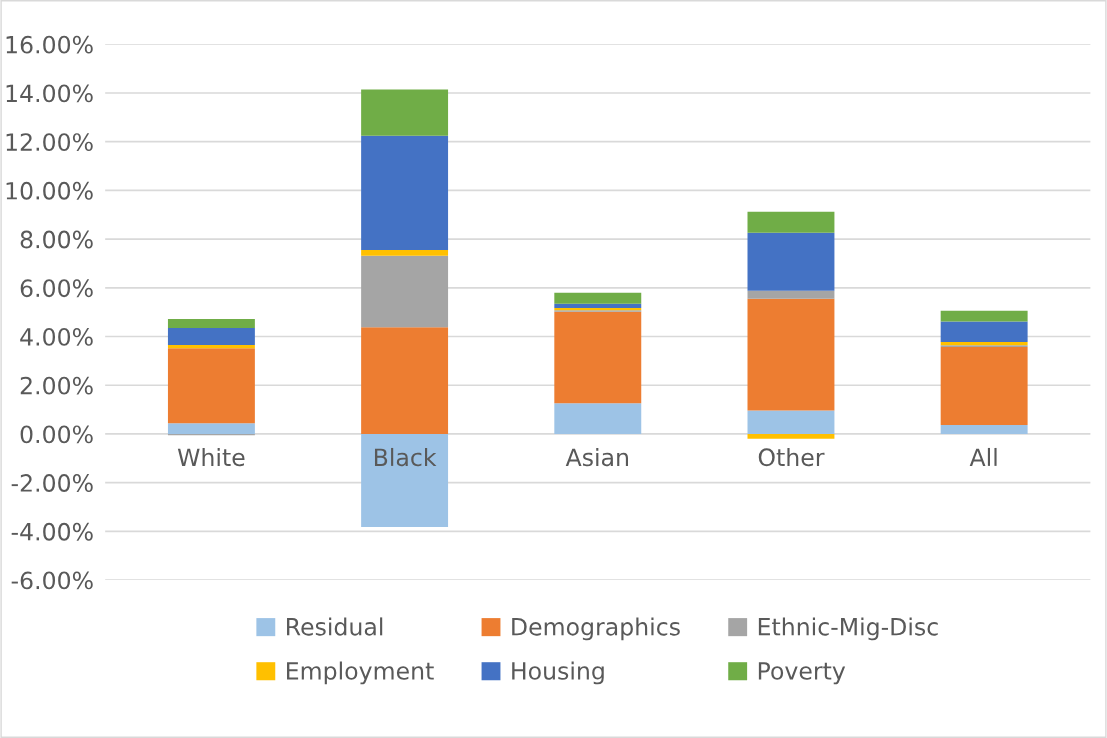 The width and height of the screenshot is (1107, 738). What do you see at coordinates (405, 457) in the screenshot?
I see `x-tick-label: Black` at bounding box center [405, 457].